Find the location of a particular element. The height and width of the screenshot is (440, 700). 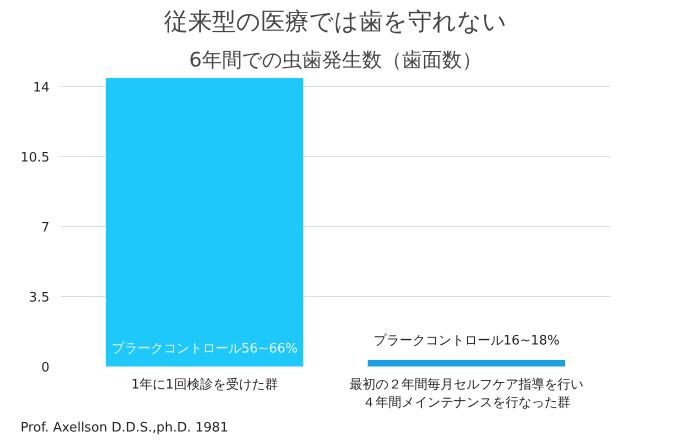

chart-subtitle: 6年間での虫歯発生数（歯面数） is located at coordinates (335, 60).